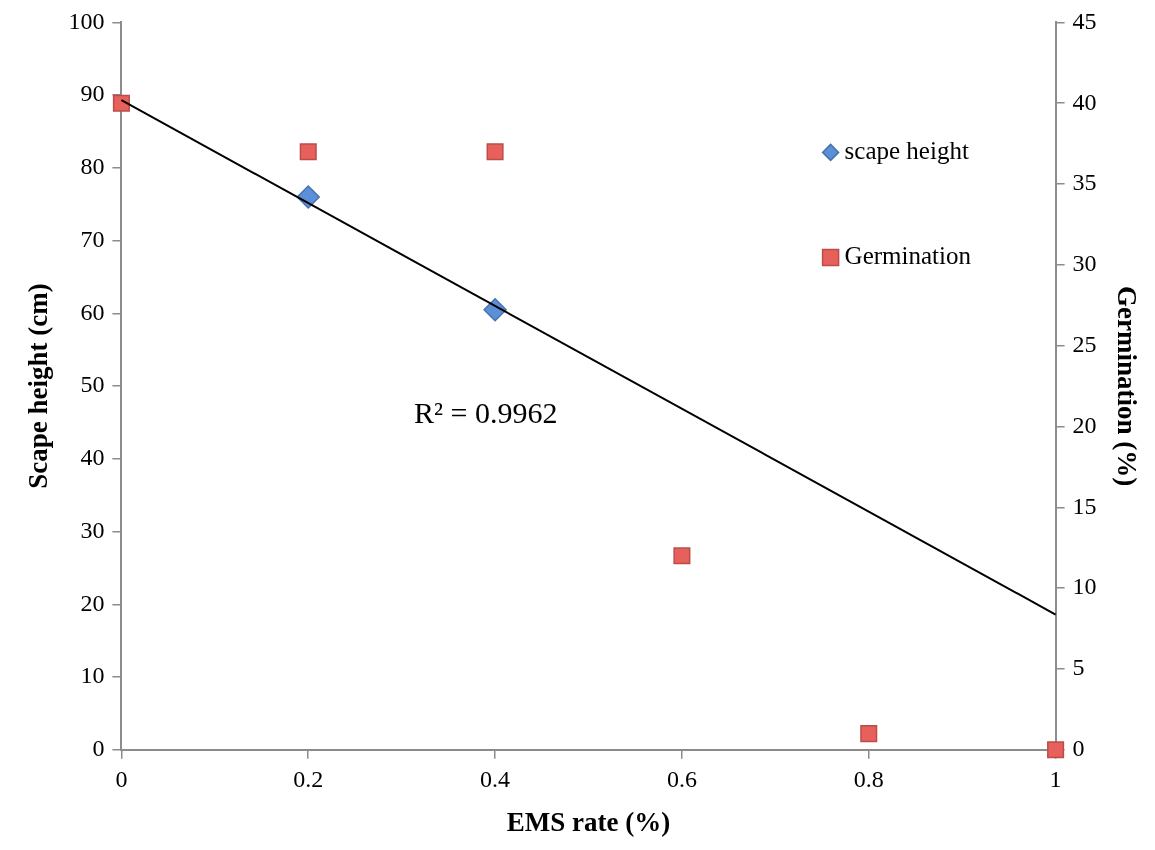  I want to click on y2-axis-title: Germination (%), so click(1126, 386).